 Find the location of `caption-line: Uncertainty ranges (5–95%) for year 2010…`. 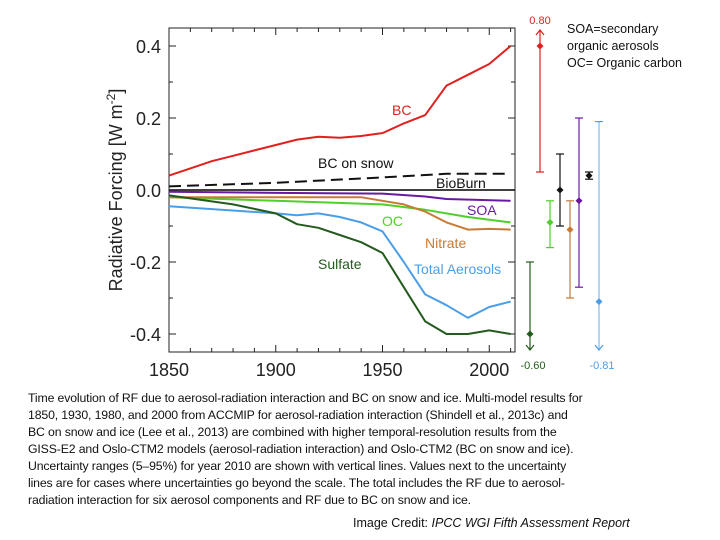

caption-line: Uncertainty ranges (5–95%) for year 2010… is located at coordinates (297, 466).